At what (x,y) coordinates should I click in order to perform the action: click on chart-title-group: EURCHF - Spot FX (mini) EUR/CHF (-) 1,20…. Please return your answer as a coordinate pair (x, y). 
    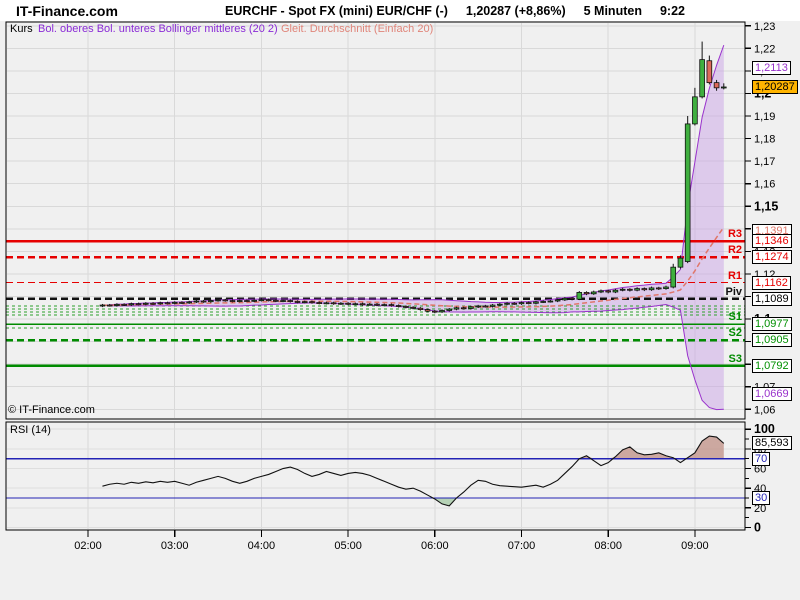
    Looking at the image, I should click on (455, 11).